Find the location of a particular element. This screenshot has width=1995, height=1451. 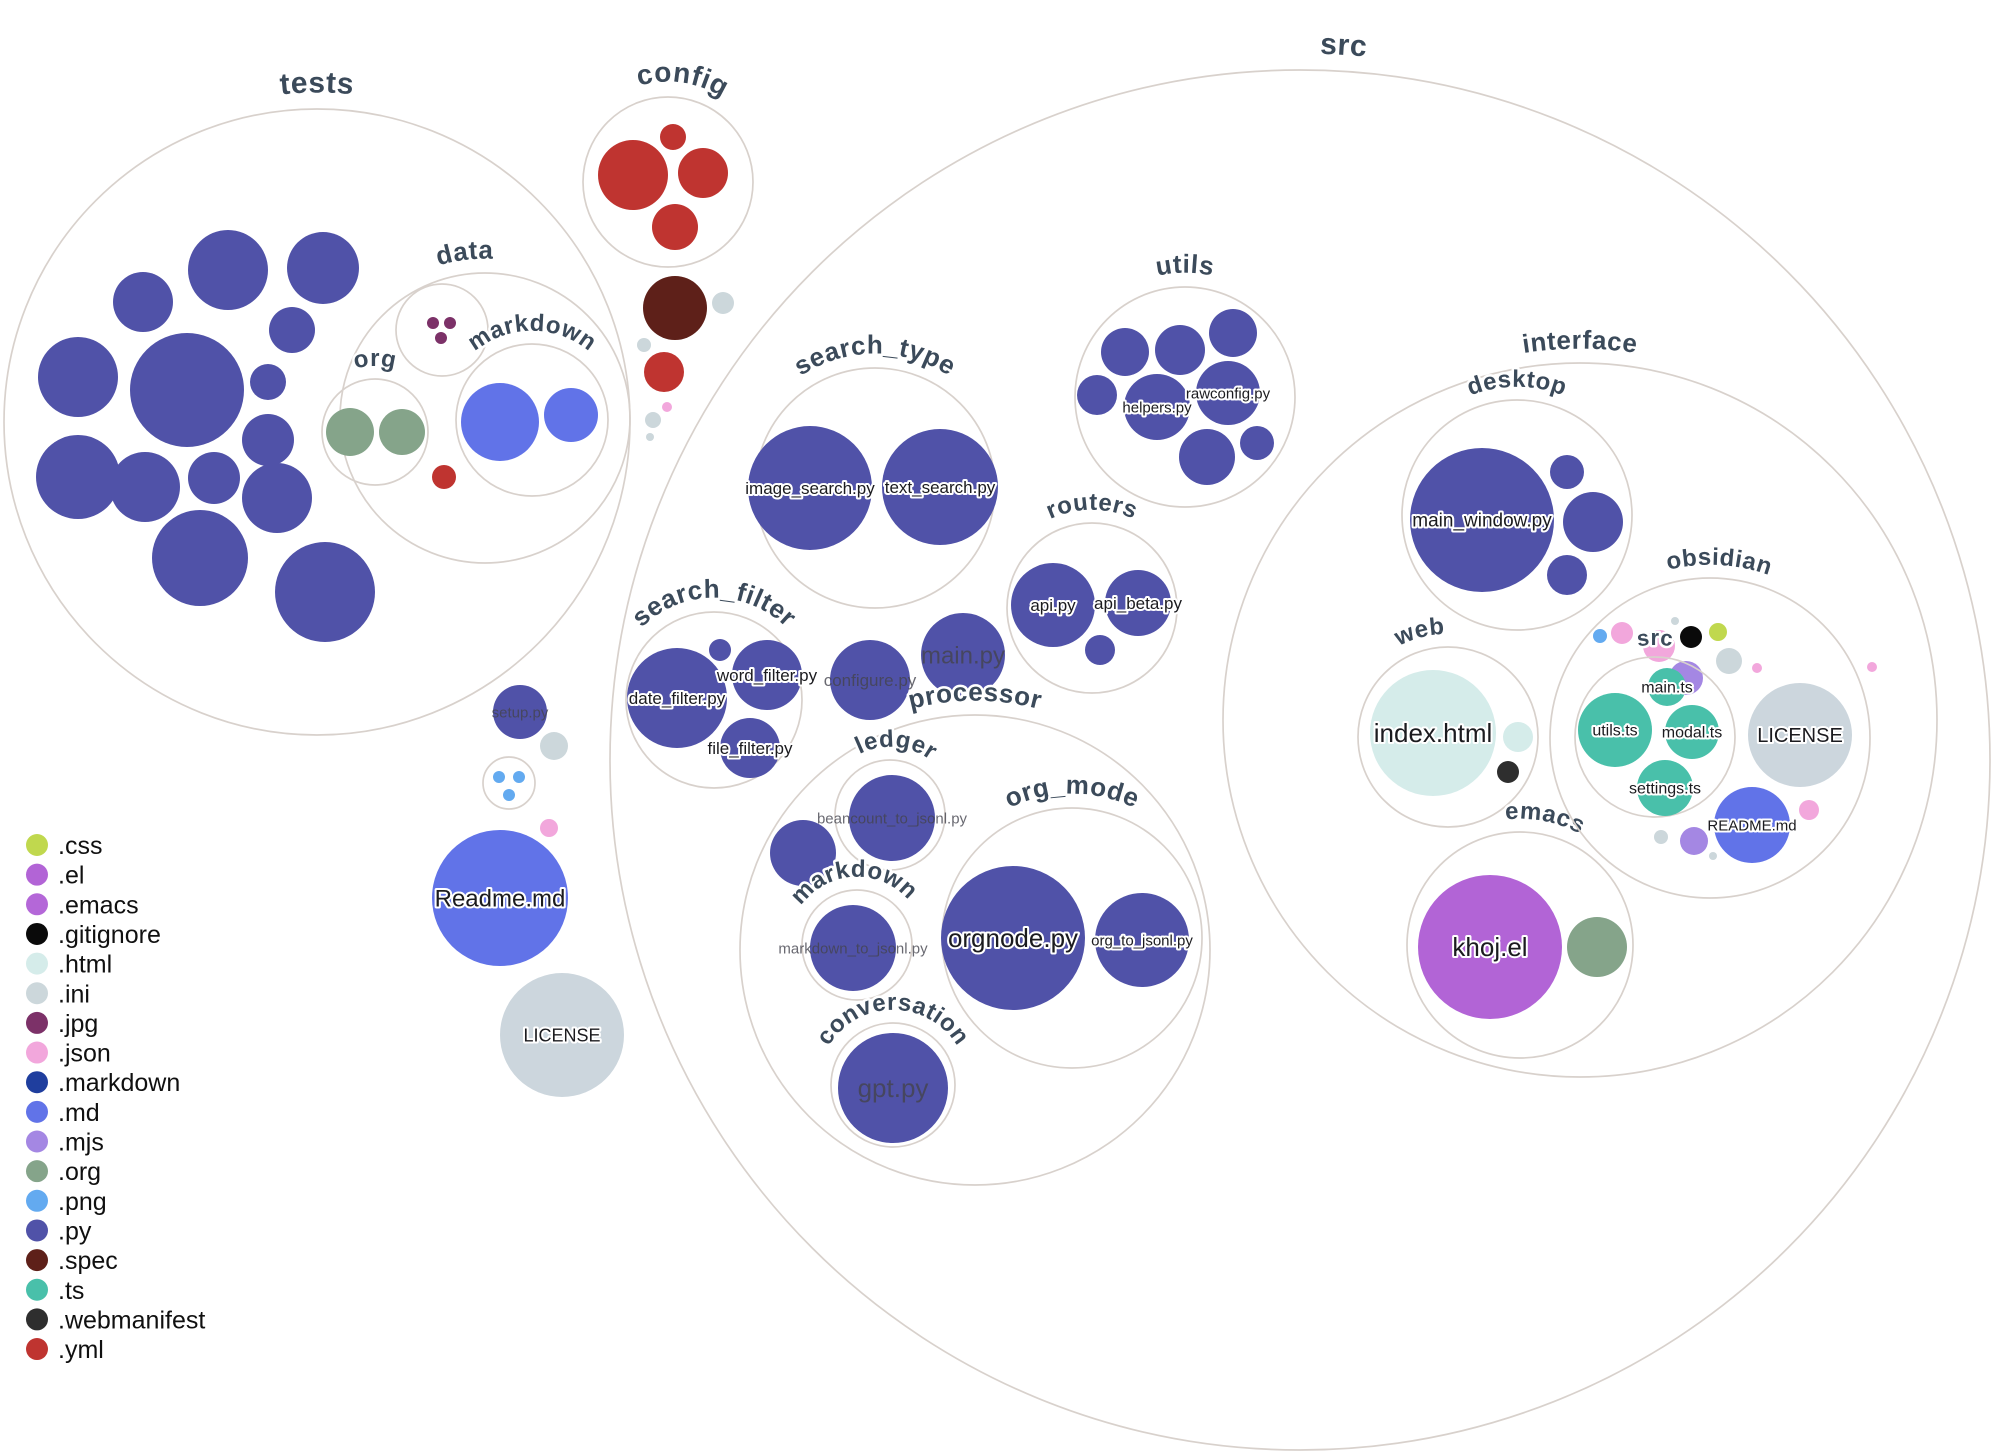

dir-obsidian-circle is located at coordinates (1710, 738).